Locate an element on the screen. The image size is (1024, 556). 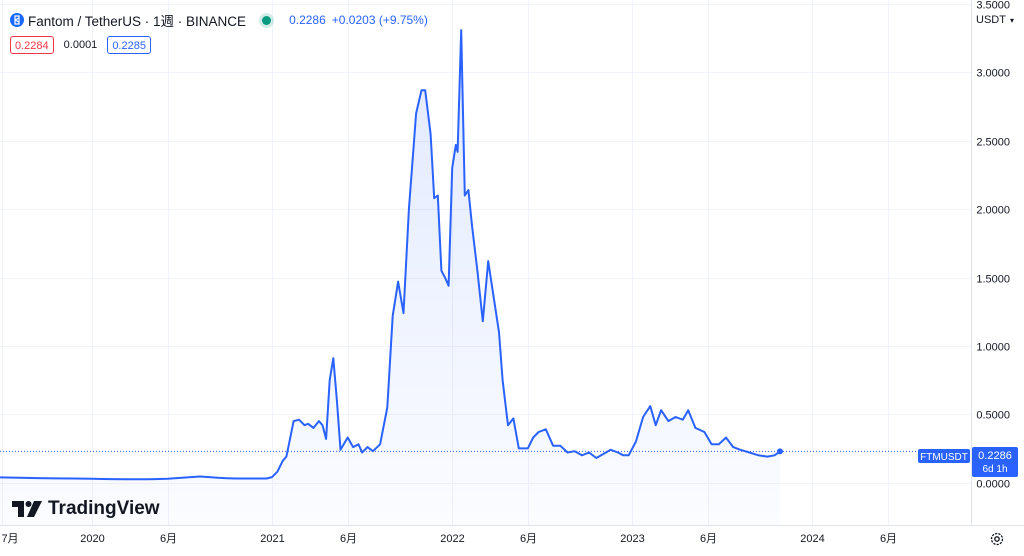
fantom-logo-icon is located at coordinates (17, 20).